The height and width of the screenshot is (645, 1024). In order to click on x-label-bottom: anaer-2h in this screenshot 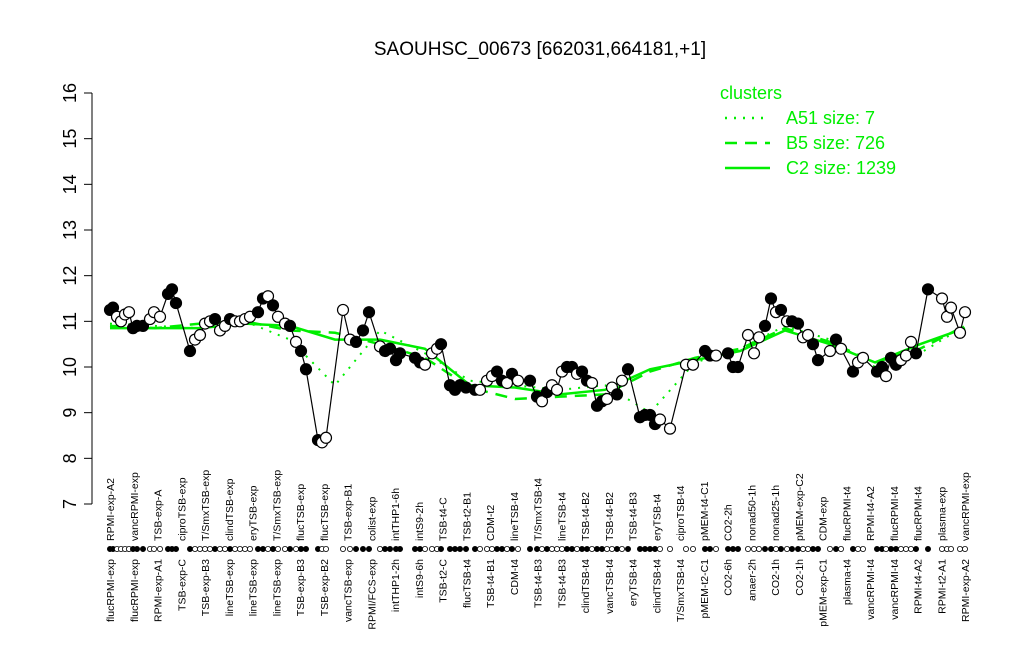, I will do `click(752, 580)`.